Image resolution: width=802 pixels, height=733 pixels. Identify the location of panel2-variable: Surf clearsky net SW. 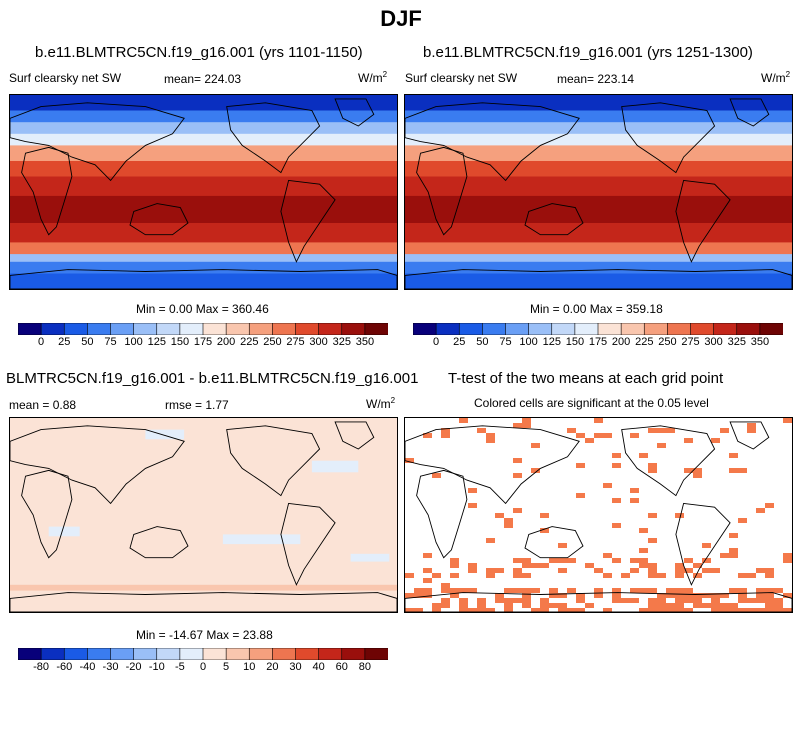
(461, 78).